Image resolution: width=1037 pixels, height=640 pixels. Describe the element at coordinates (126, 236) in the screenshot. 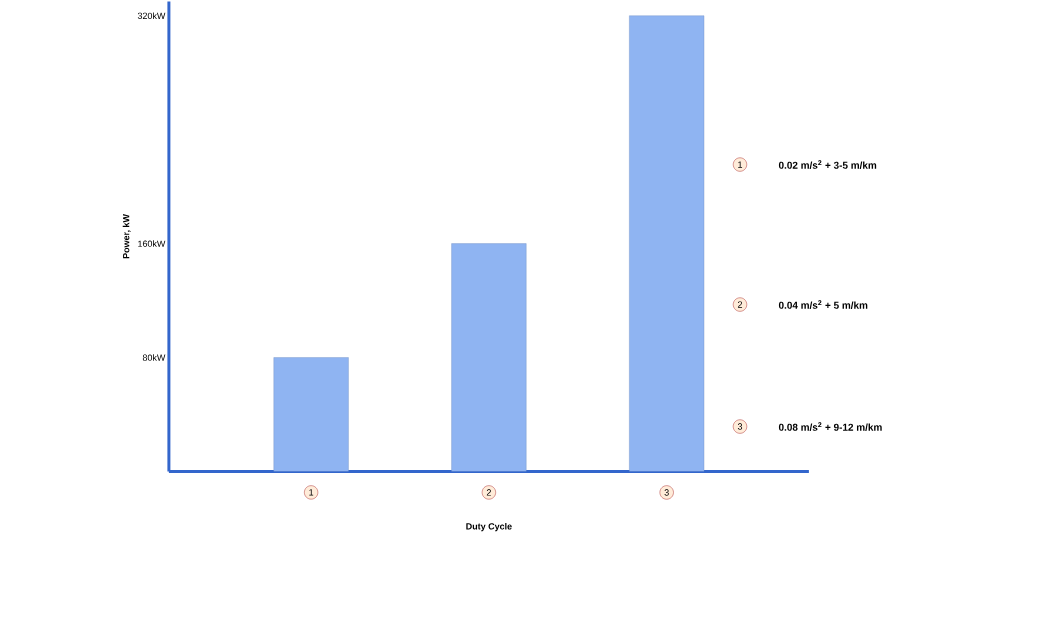

I see `y-axis-title: Power, kW` at that location.